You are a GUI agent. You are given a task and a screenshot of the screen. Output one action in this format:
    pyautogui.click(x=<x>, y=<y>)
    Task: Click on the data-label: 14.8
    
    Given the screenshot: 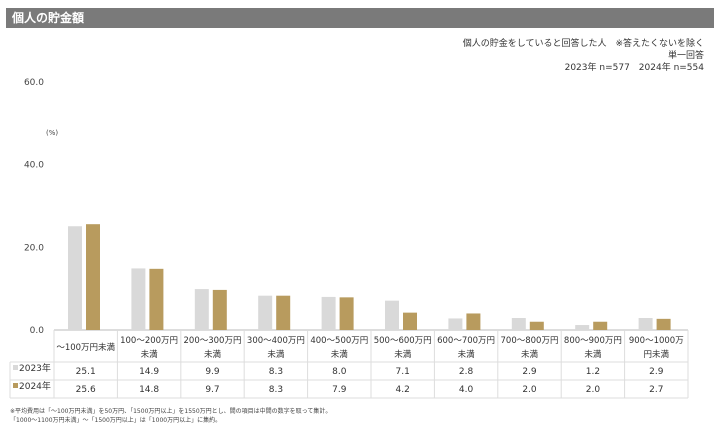 What is the action you would take?
    pyautogui.click(x=149, y=390)
    